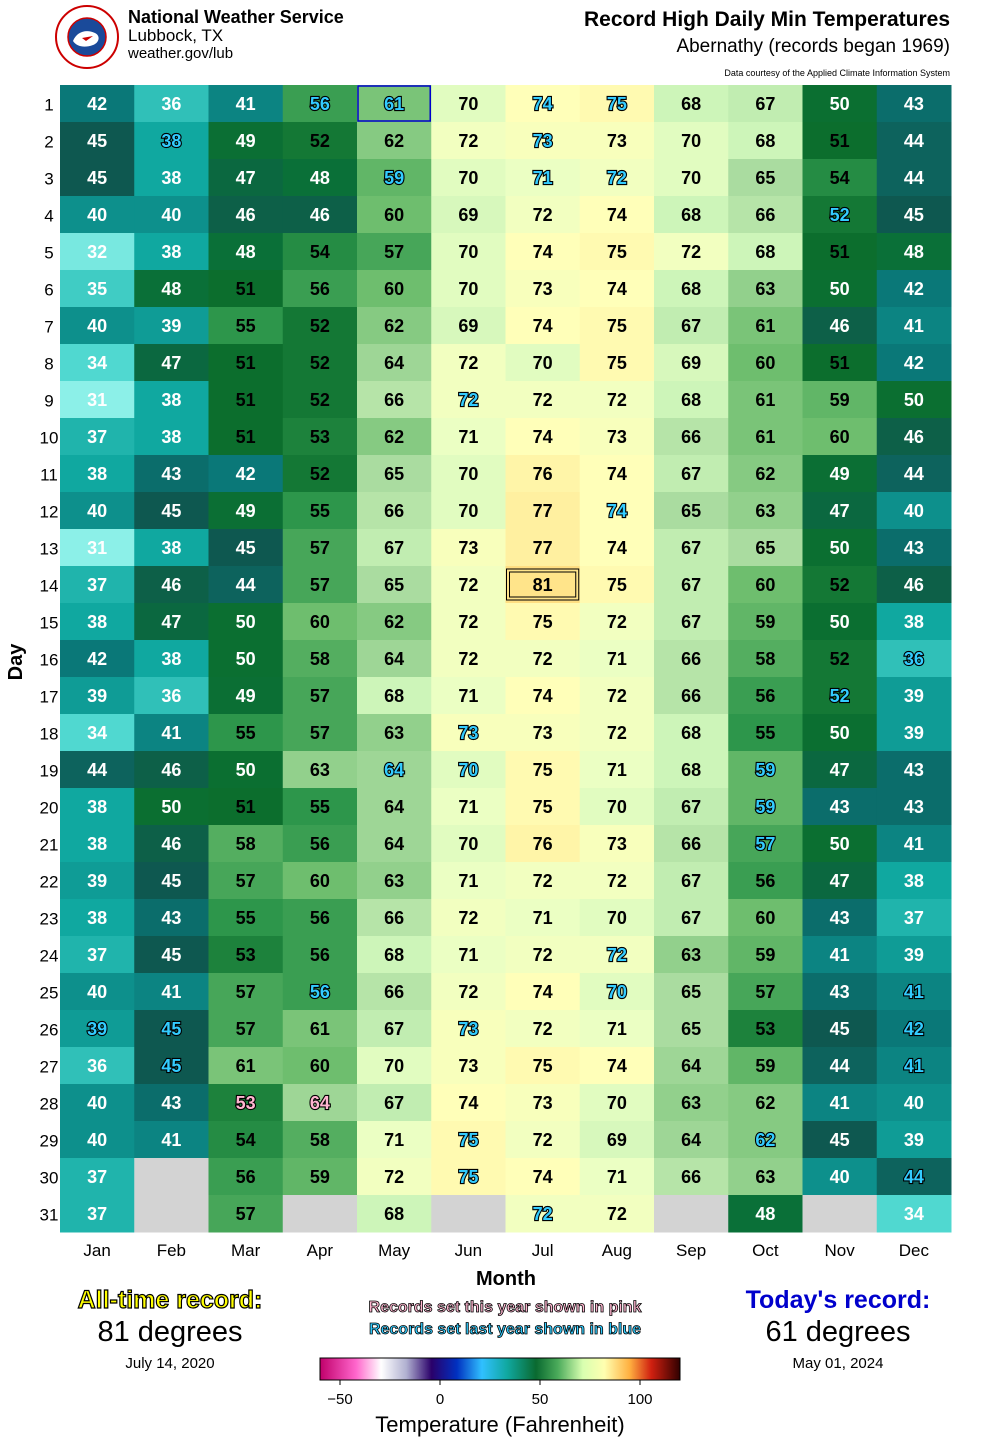  What do you see at coordinates (181, 53) in the screenshot?
I see `org-url: weather.gov/lub` at bounding box center [181, 53].